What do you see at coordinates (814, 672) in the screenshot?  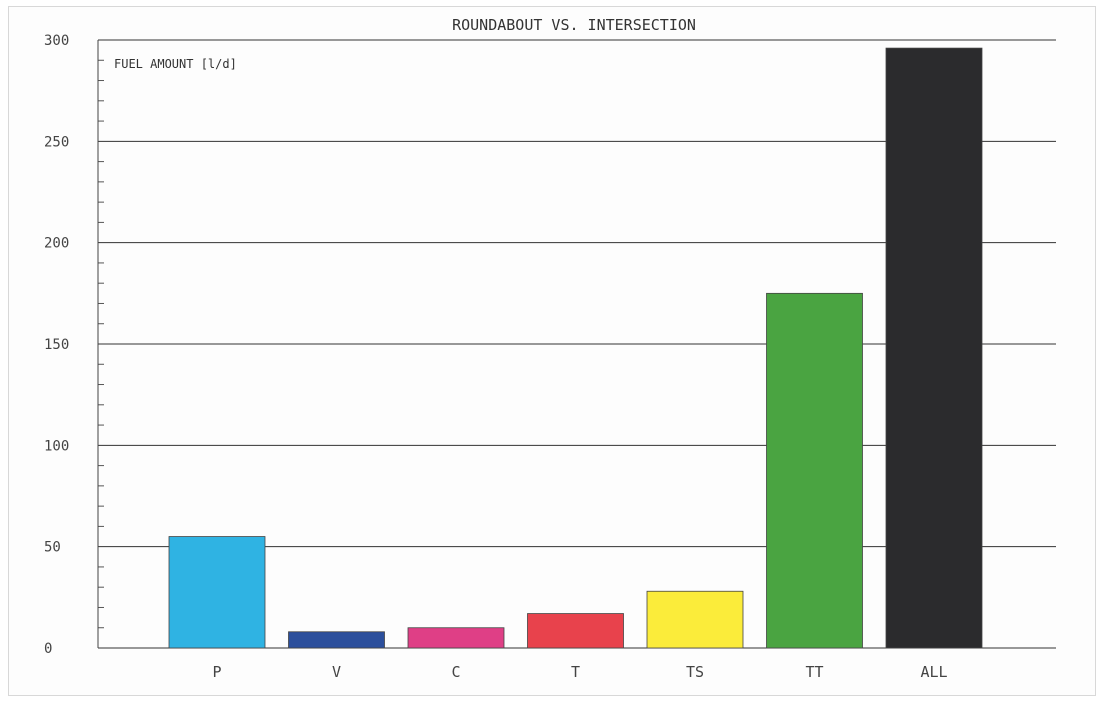 I see `x-tick-label: TT` at bounding box center [814, 672].